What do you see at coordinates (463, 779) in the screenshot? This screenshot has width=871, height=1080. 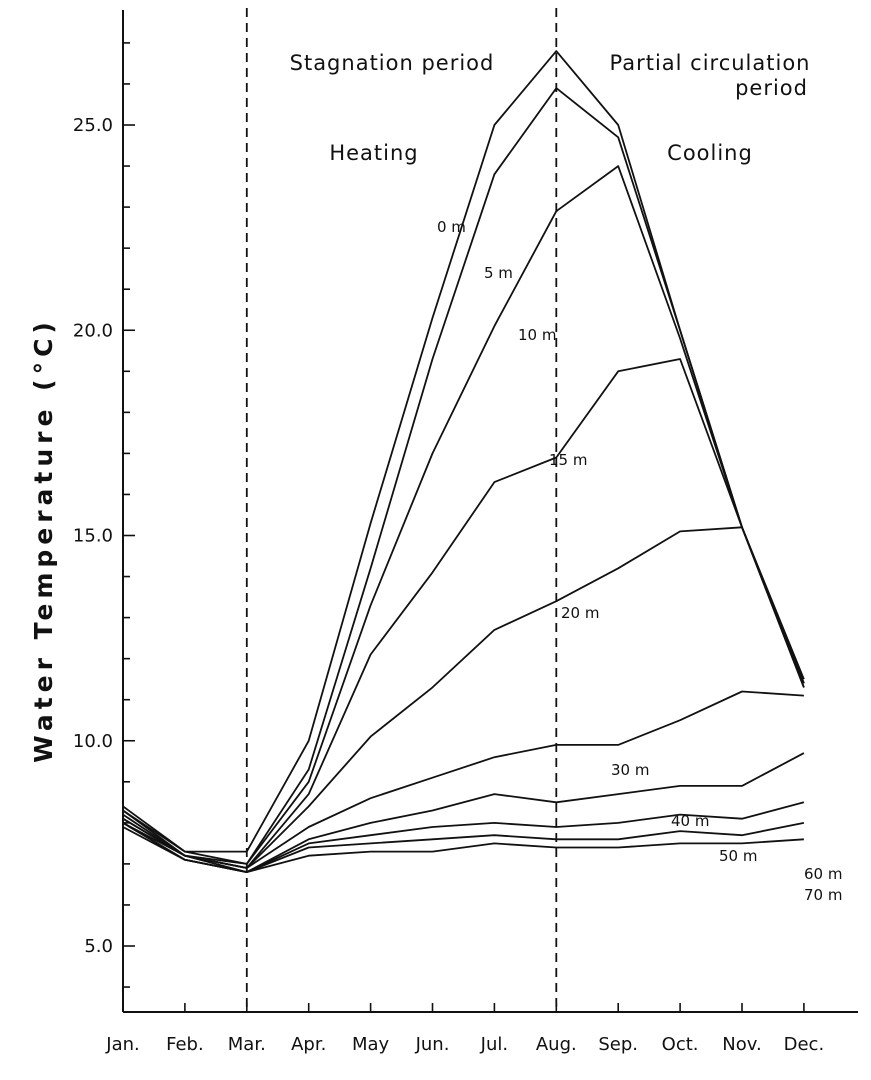 I see `series-line-30m` at bounding box center [463, 779].